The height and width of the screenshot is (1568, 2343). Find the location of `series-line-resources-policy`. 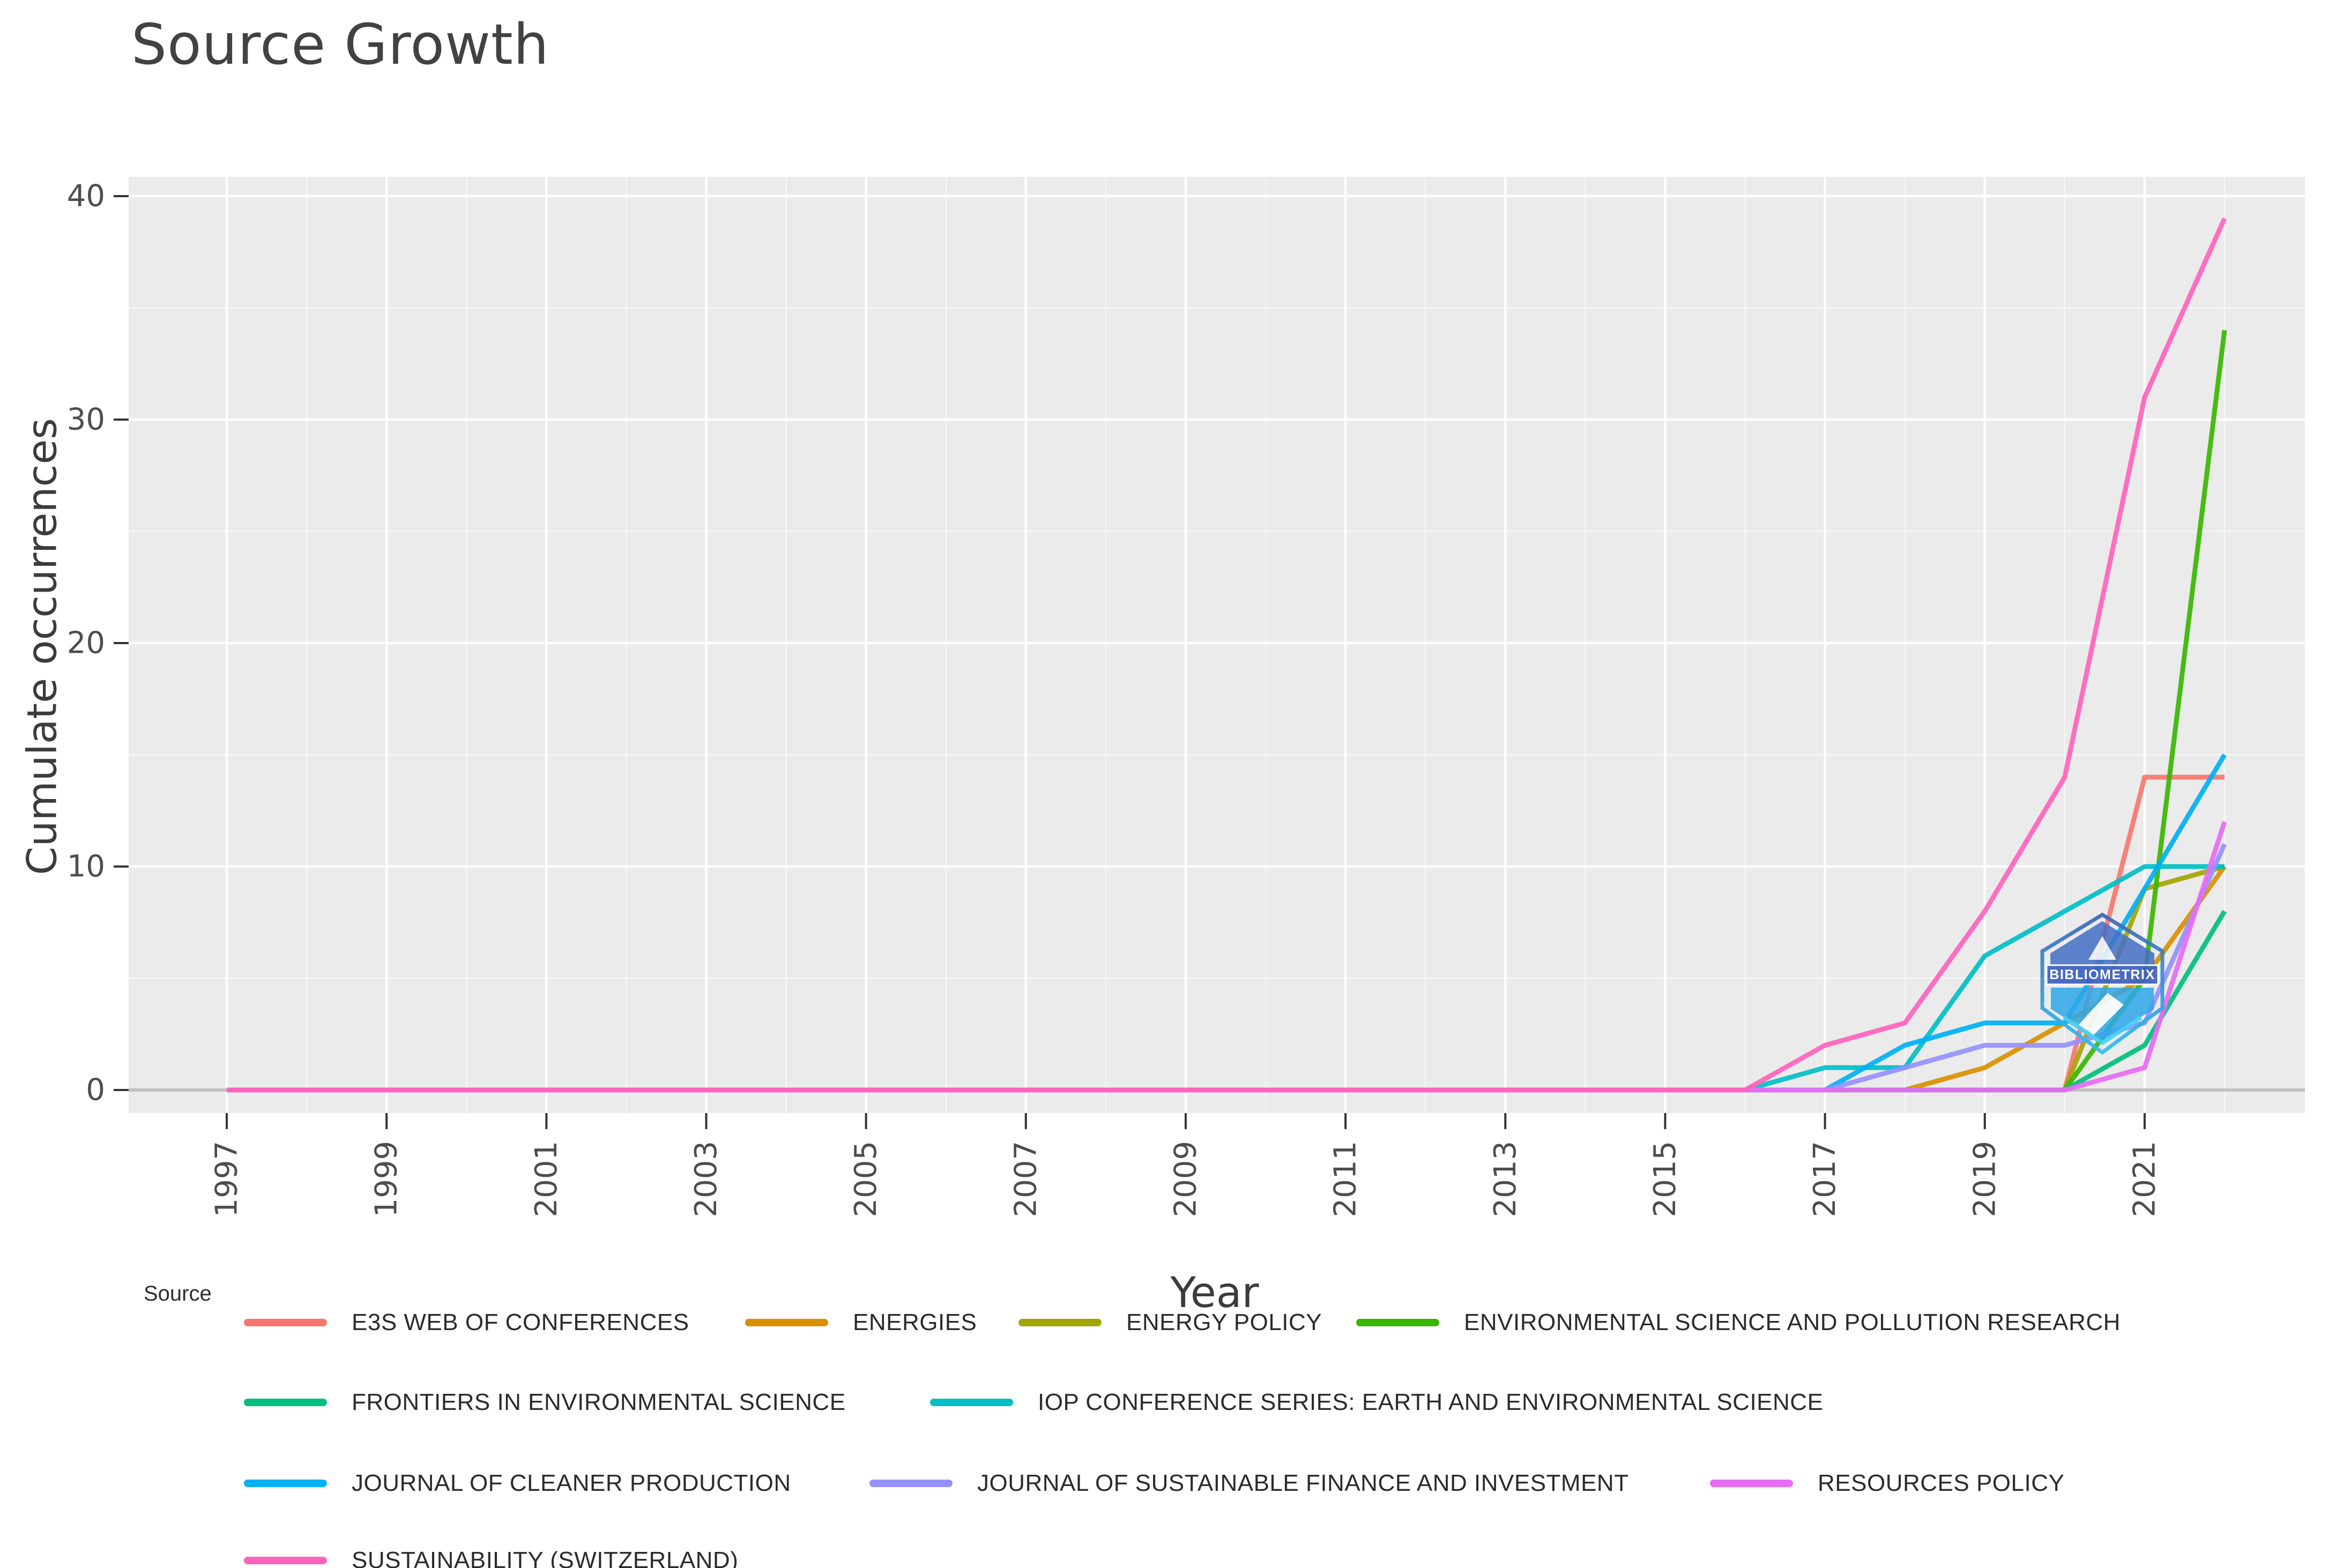

series-line-resources-policy is located at coordinates (1227, 957).